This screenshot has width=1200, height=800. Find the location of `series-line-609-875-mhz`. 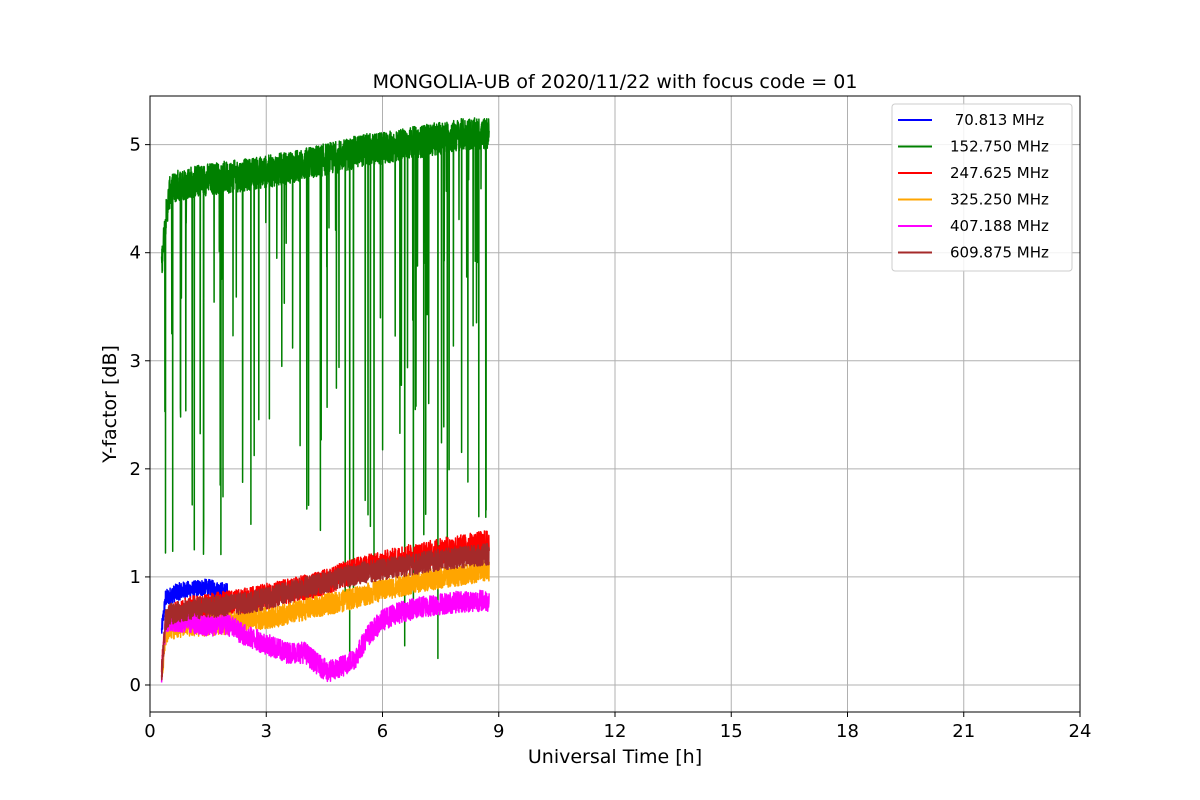

series-line-609-875-mhz is located at coordinates (325, 612).